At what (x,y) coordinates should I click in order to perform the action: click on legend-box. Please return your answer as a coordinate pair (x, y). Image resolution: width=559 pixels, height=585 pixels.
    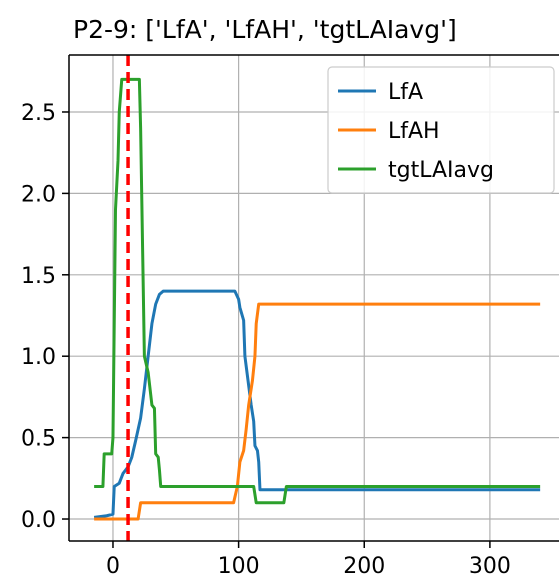
    Looking at the image, I should click on (441, 130).